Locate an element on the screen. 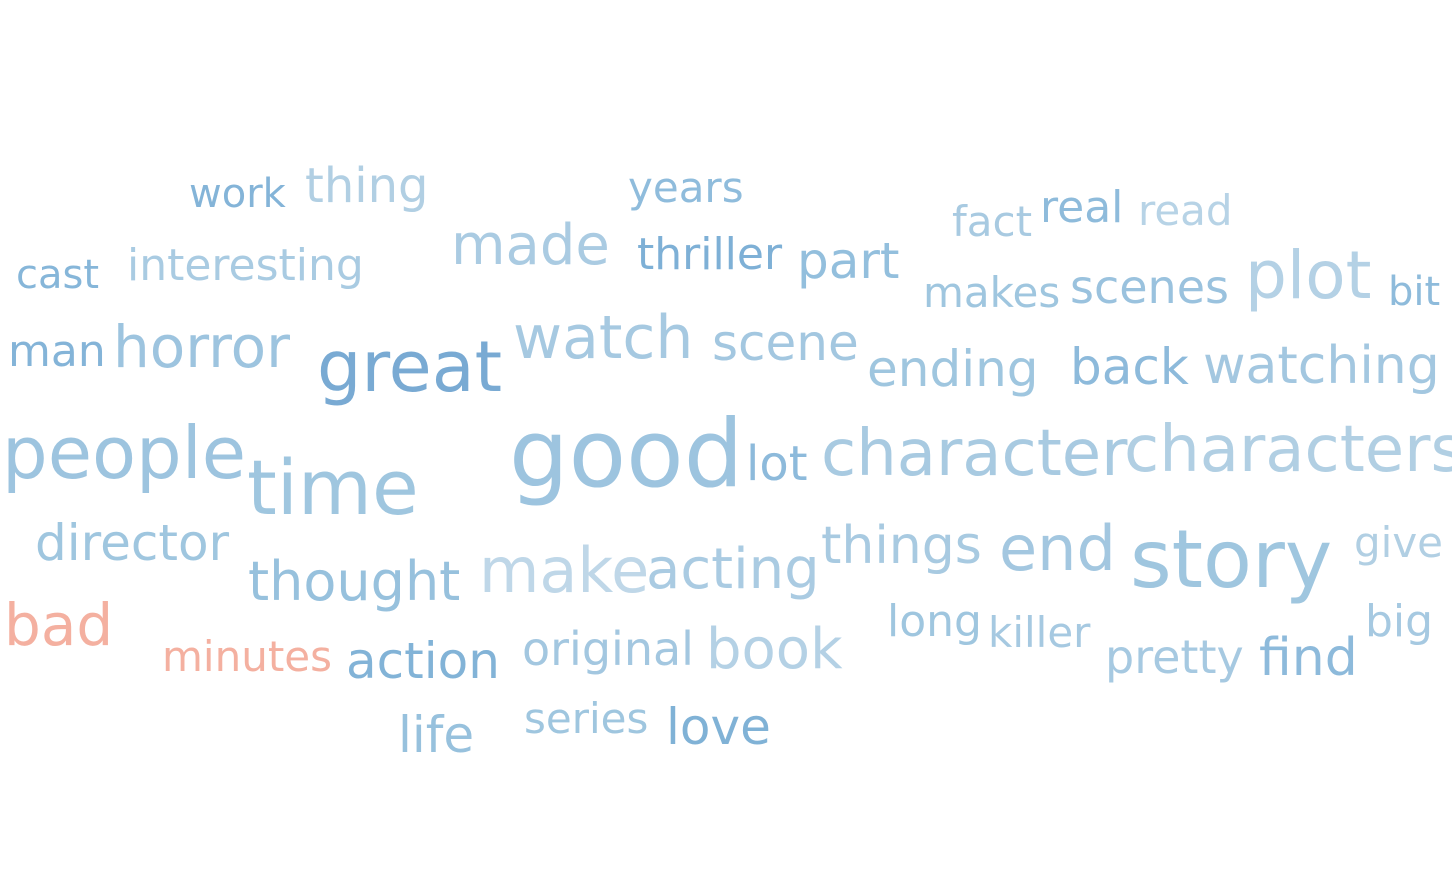 This screenshot has height=896, width=1452. word-back: back is located at coordinates (1129, 367).